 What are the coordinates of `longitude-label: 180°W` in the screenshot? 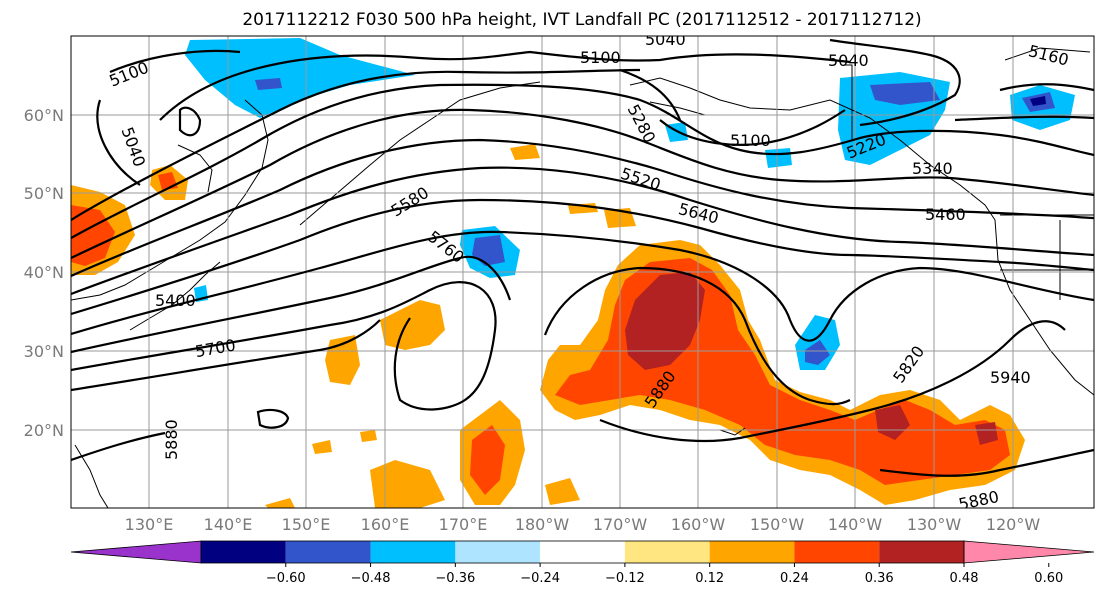 It's located at (542, 524).